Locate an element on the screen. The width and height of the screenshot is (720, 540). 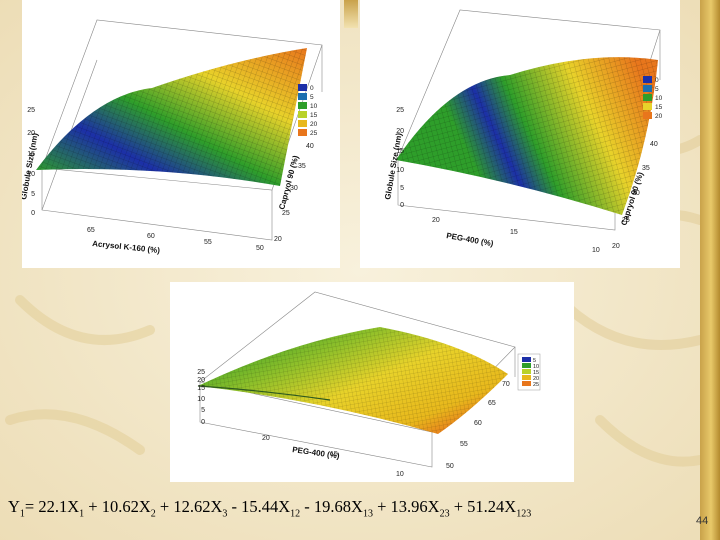
right-accent-bar is located at coordinates (710, 270).